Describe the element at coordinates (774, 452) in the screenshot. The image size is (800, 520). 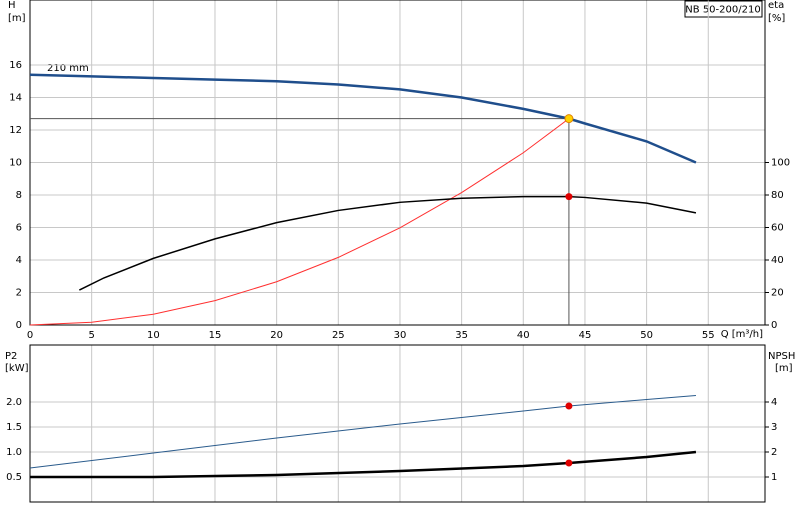
I see `y2-tick-label: 2` at that location.